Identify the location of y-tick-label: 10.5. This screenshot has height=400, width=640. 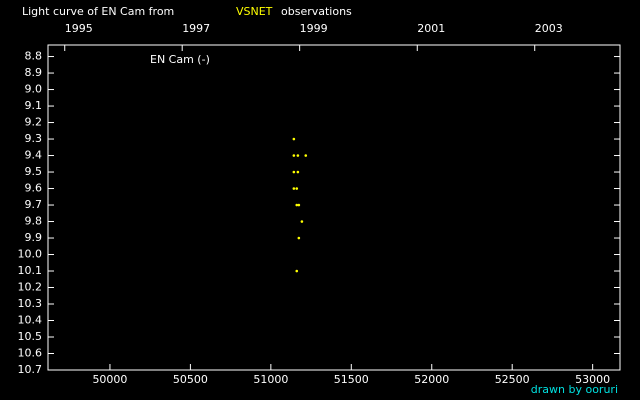
(30, 336).